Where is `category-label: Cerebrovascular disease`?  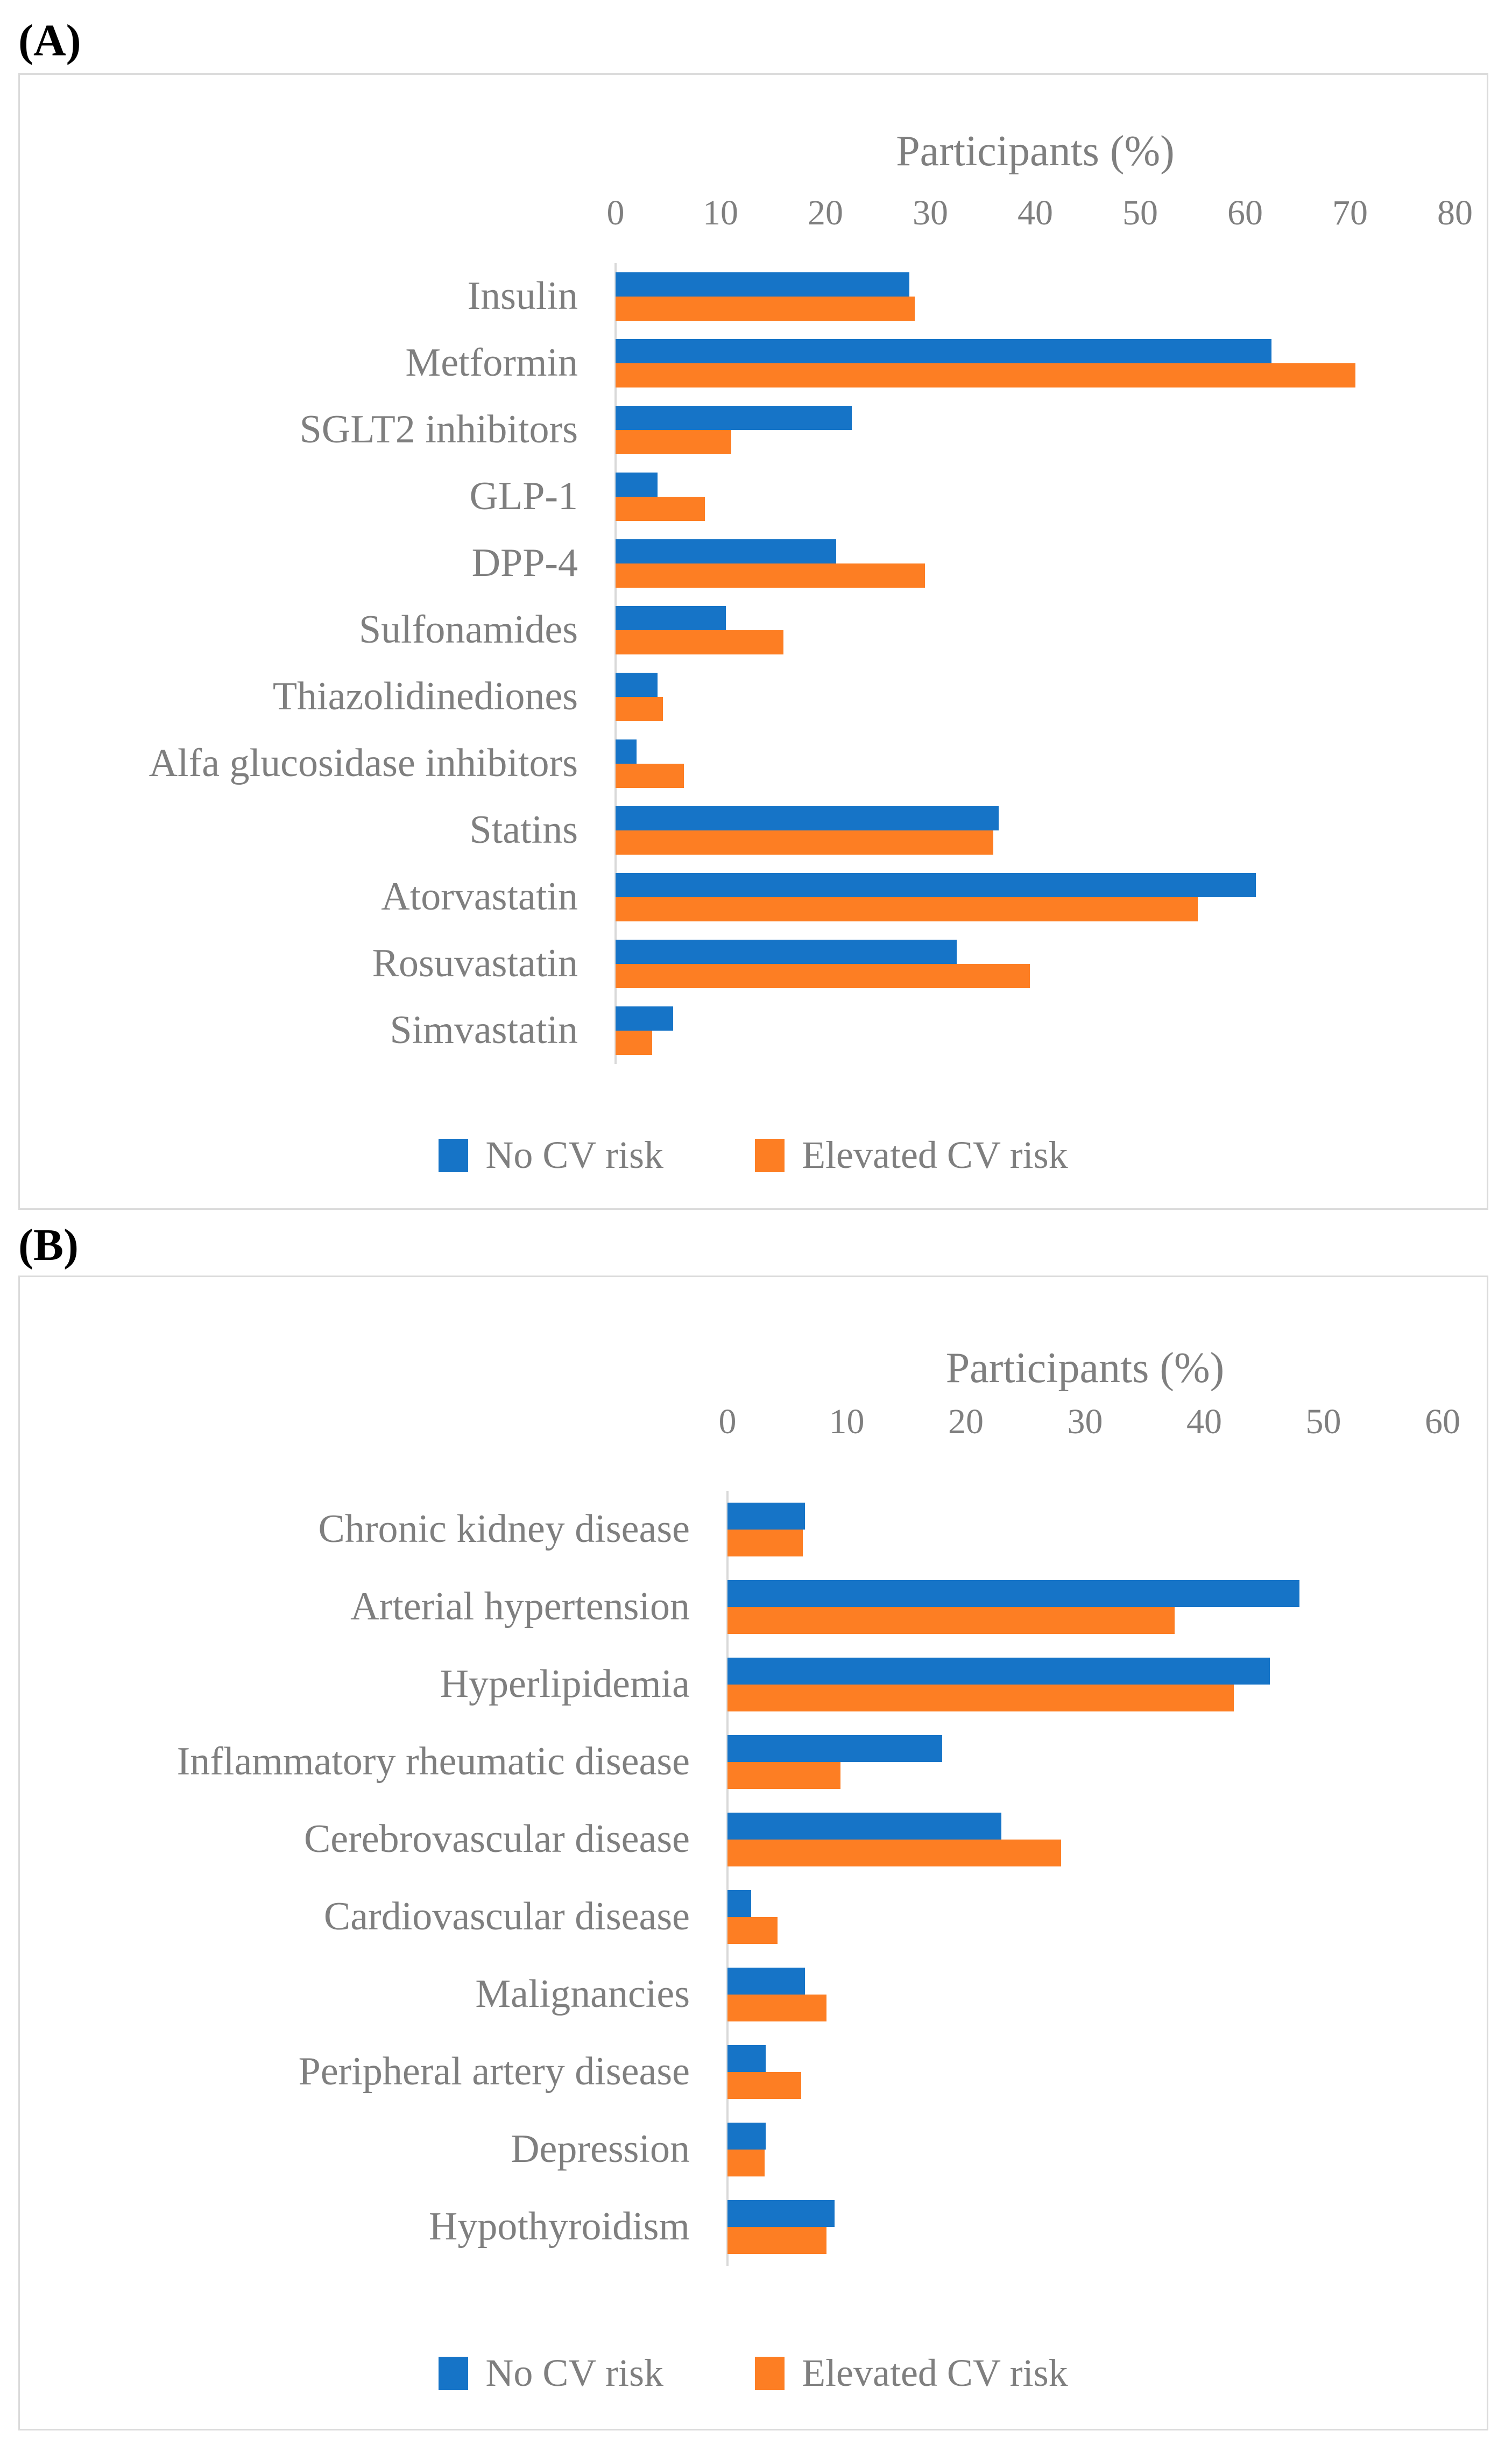
category-label: Cerebrovascular disease is located at coordinates (496, 1840).